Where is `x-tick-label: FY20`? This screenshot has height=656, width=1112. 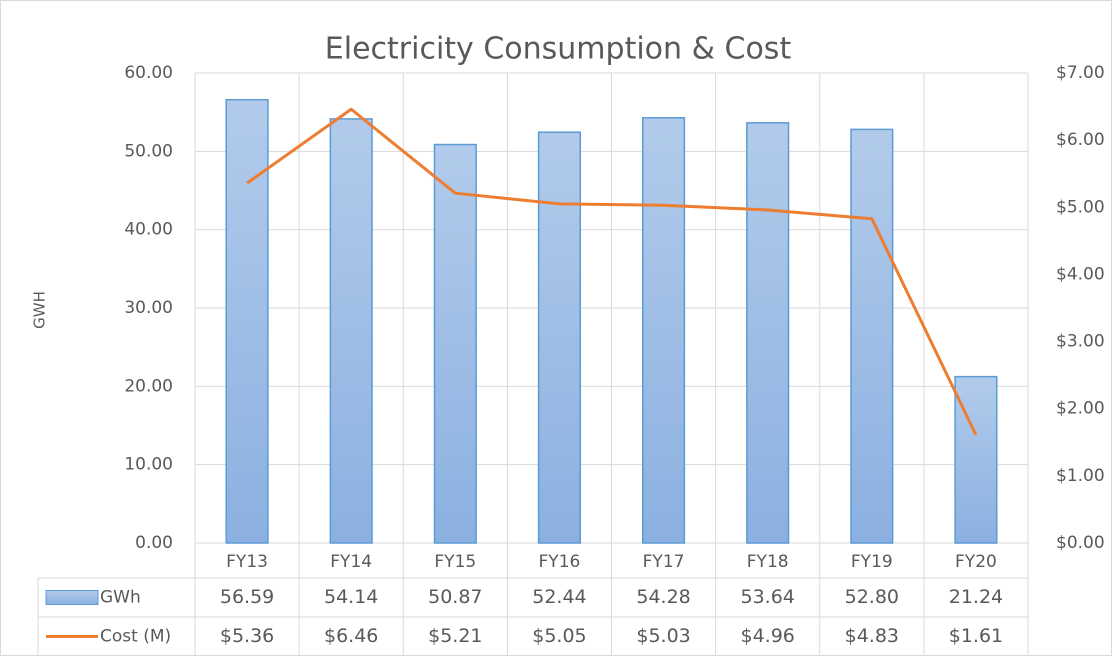 x-tick-label: FY20 is located at coordinates (976, 562).